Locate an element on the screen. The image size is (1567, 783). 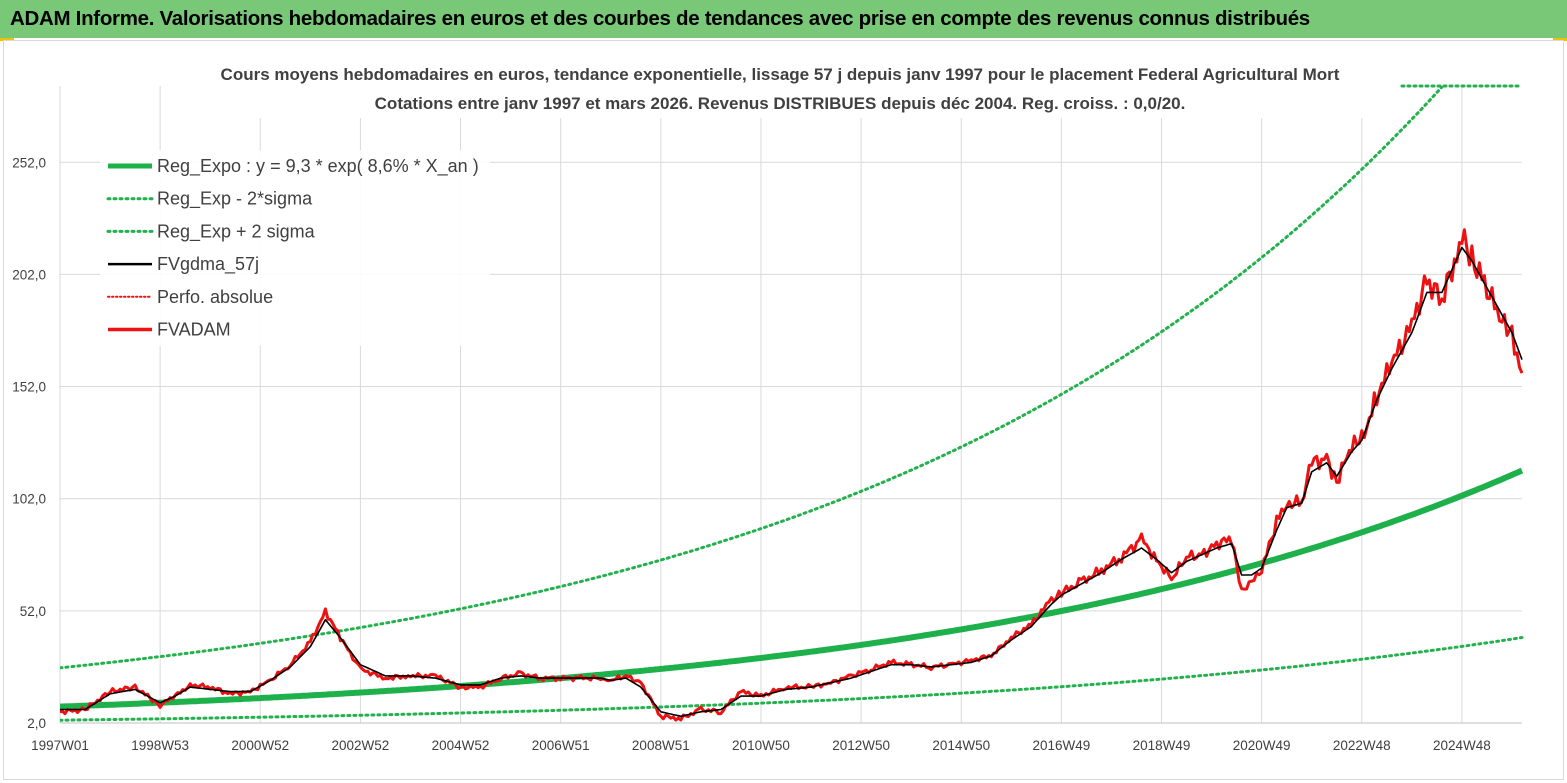
y-tick-label: 202,0 is located at coordinates (29, 274).